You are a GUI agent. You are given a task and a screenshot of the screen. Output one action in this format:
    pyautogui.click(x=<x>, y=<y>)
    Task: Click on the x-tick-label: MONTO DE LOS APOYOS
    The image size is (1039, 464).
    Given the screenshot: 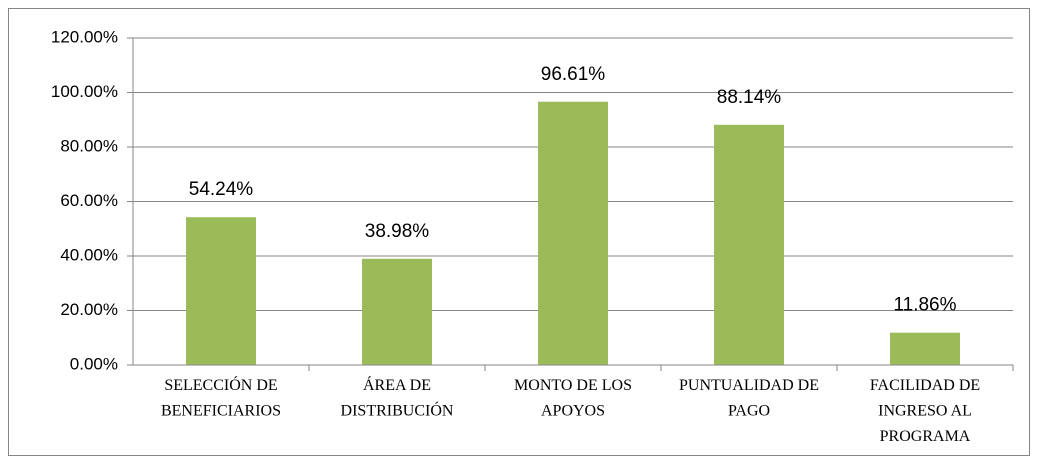 What is the action you would take?
    pyautogui.click(x=573, y=398)
    